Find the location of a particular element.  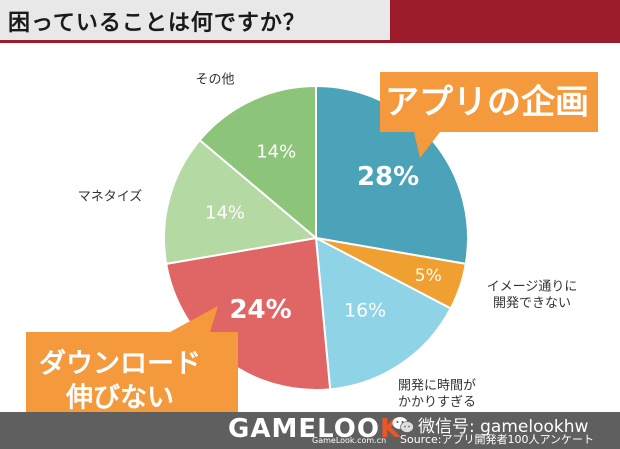

category-label: マネタイズ is located at coordinates (110, 197).